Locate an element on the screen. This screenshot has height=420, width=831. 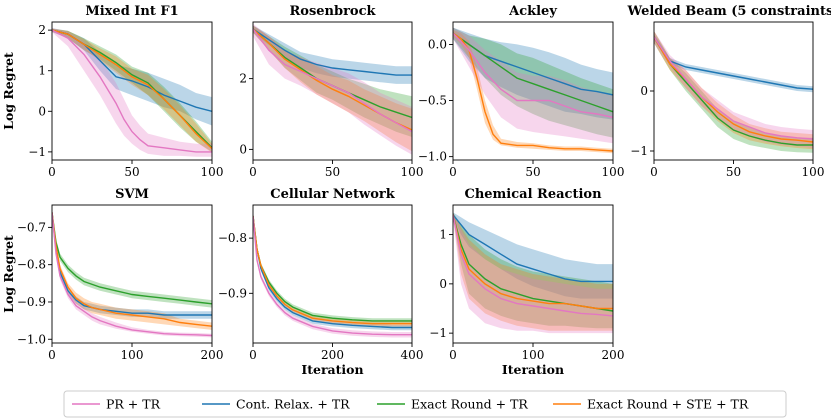
legend-frame is located at coordinates (425, 404).